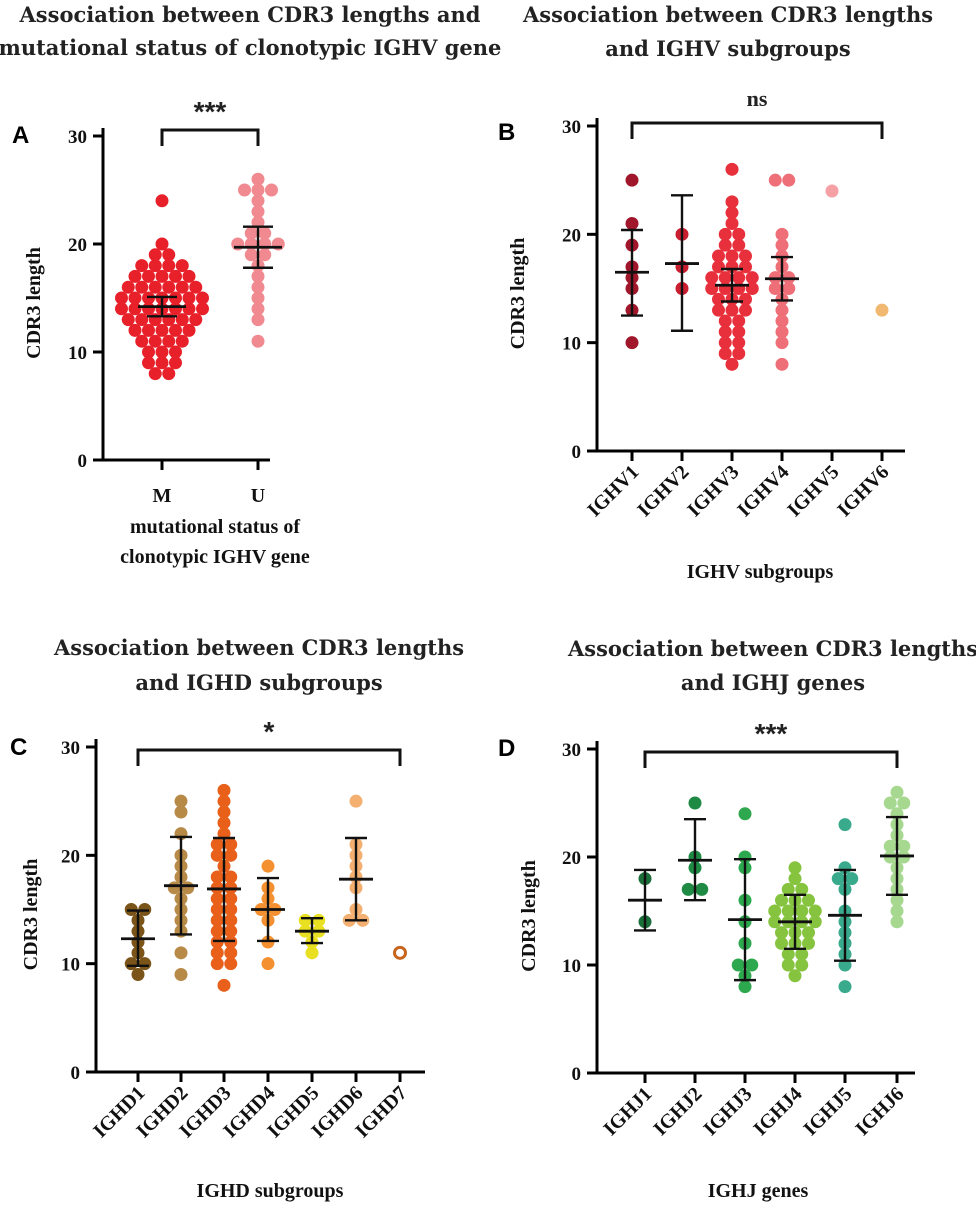  Describe the element at coordinates (215, 527) in the screenshot. I see `x-axis-label-line-1: mutational status of` at that location.